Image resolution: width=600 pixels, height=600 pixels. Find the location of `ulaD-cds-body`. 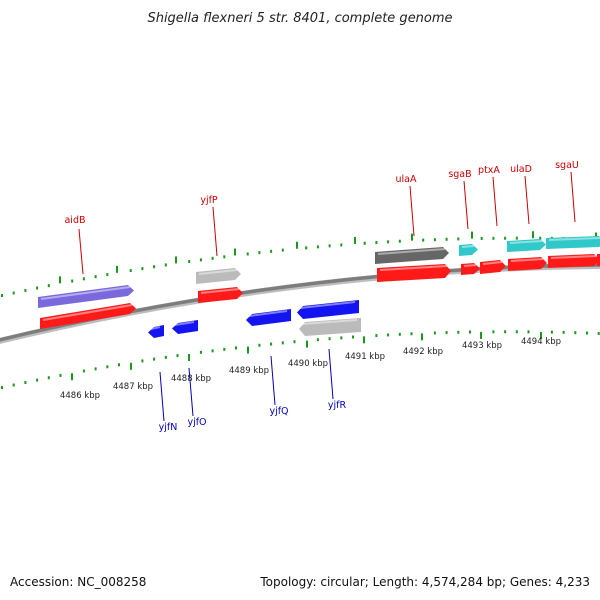

ulaD-cds-body is located at coordinates (527, 264).